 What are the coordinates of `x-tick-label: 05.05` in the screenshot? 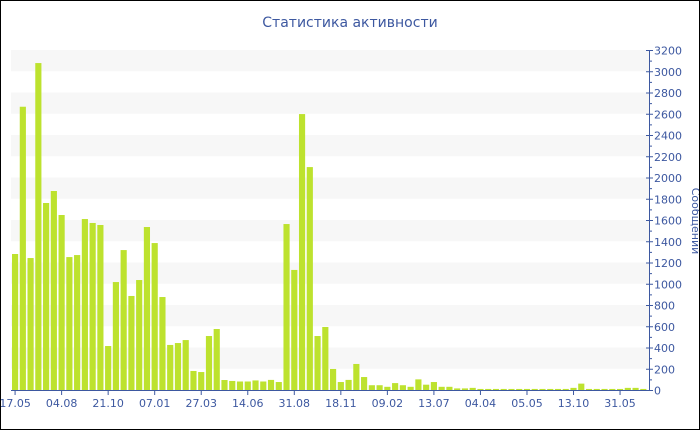 It's located at (527, 403).